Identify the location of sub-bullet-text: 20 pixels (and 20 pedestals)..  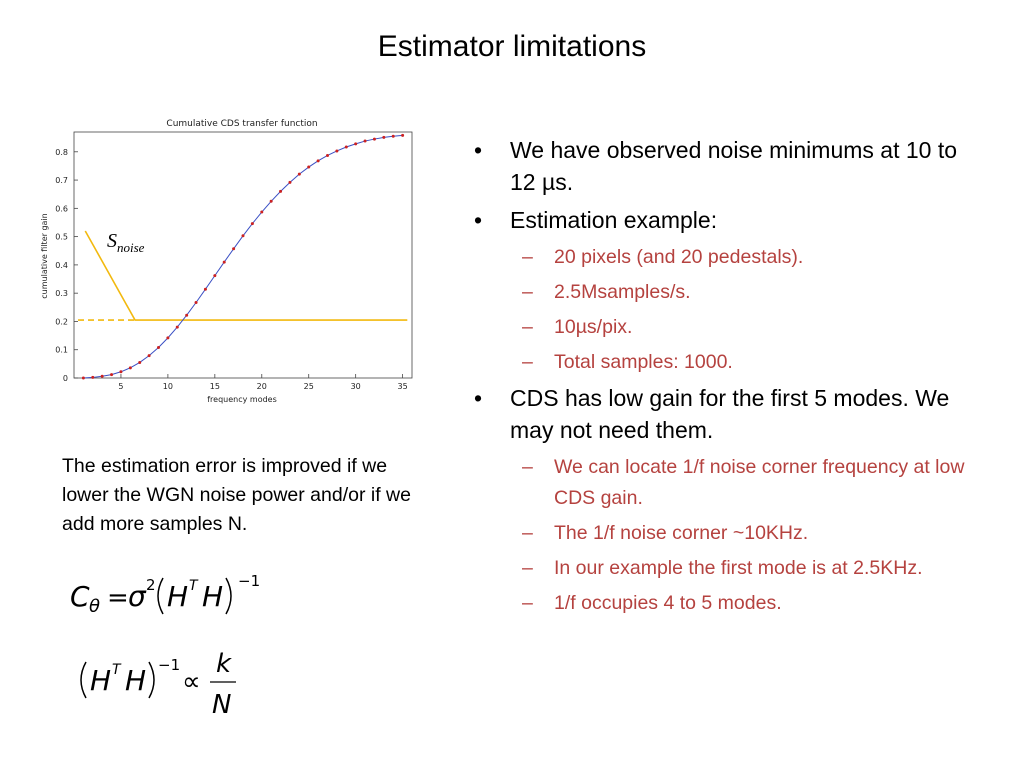
(679, 257).